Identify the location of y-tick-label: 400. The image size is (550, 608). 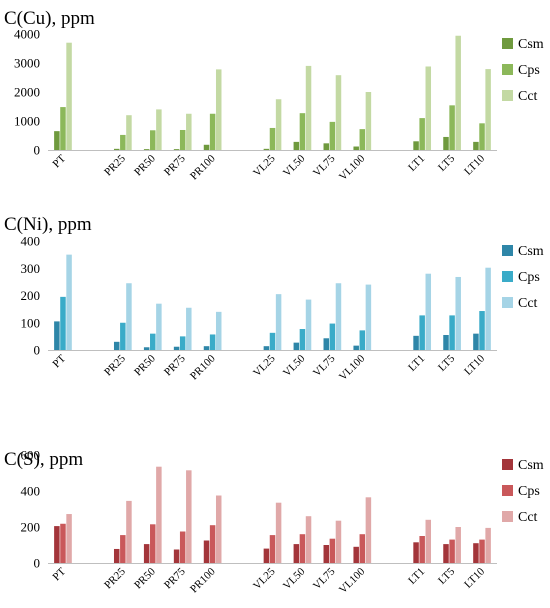
(31, 491).